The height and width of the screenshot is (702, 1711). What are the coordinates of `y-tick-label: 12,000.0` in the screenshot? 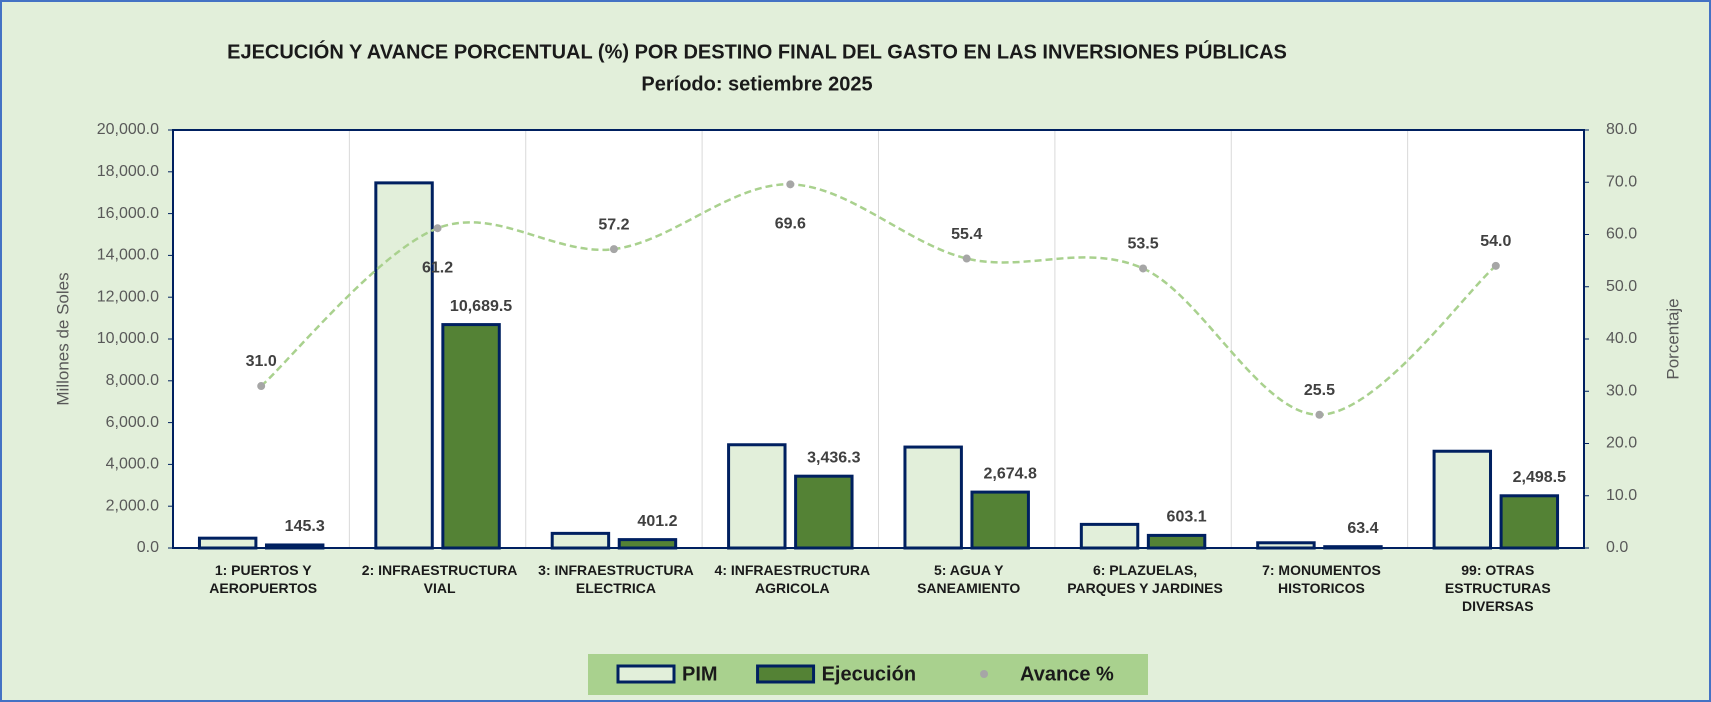 It's located at (128, 296).